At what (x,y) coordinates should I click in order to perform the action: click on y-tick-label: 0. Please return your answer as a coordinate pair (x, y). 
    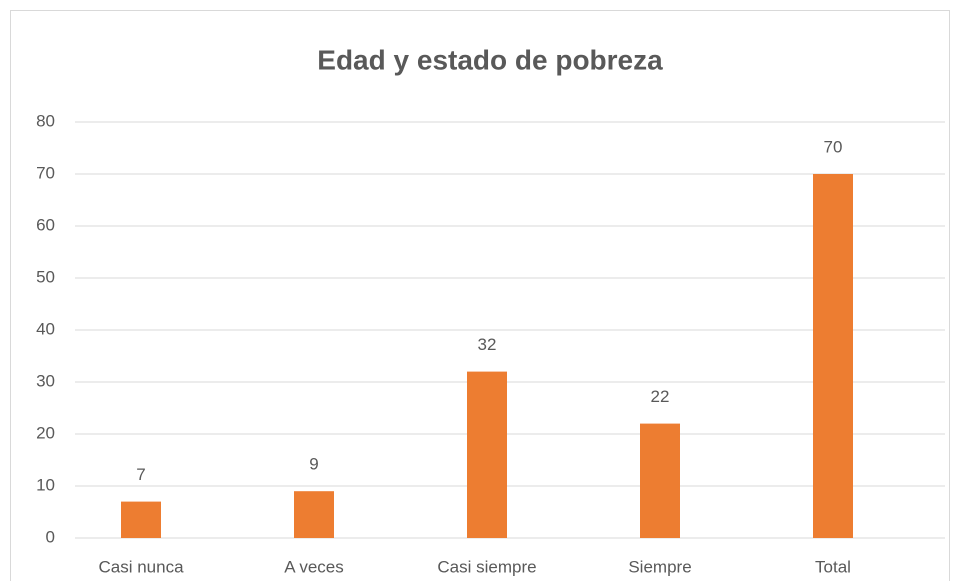
    Looking at the image, I should click on (50, 536).